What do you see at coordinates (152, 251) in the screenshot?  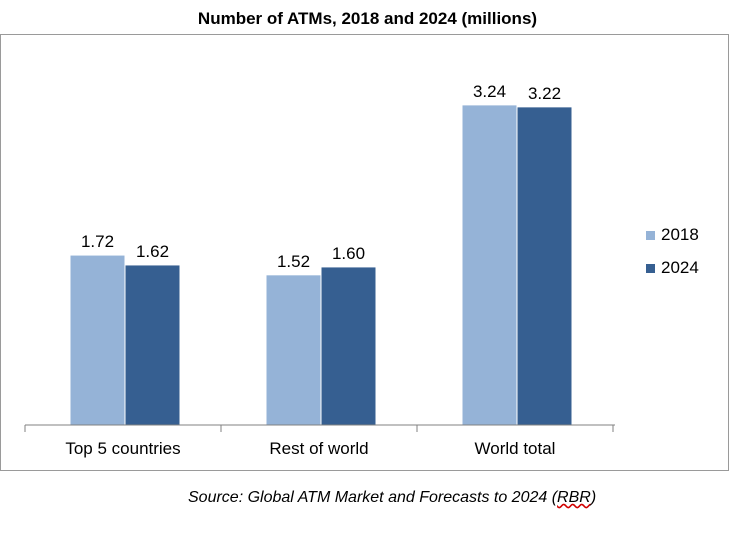 I see `data-label-2024-0: 1.62` at bounding box center [152, 251].